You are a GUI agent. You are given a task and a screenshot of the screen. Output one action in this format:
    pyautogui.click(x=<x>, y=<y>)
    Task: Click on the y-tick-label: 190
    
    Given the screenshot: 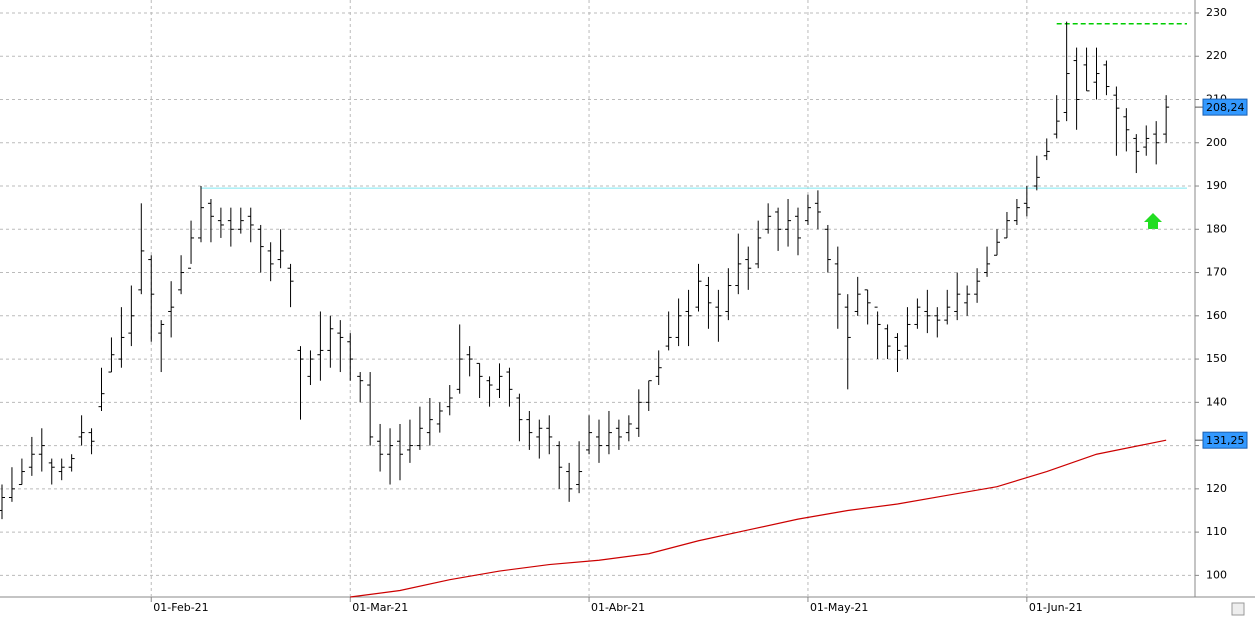 What is the action you would take?
    pyautogui.click(x=1216, y=185)
    